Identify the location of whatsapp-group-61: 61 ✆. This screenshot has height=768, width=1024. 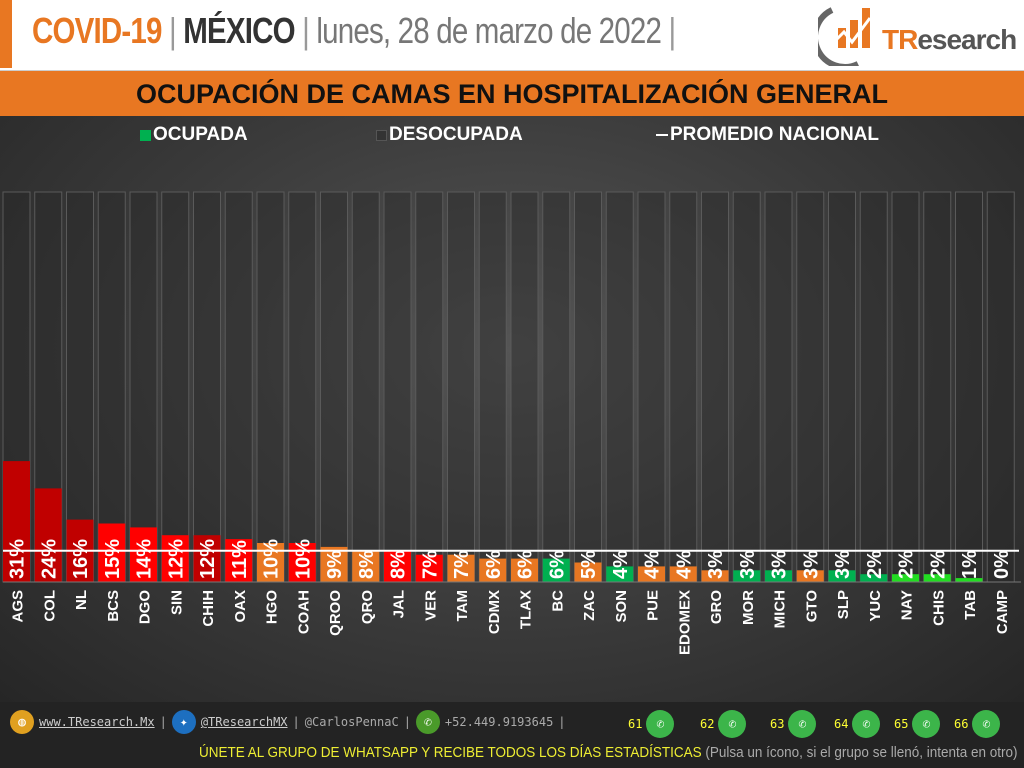
(651, 724).